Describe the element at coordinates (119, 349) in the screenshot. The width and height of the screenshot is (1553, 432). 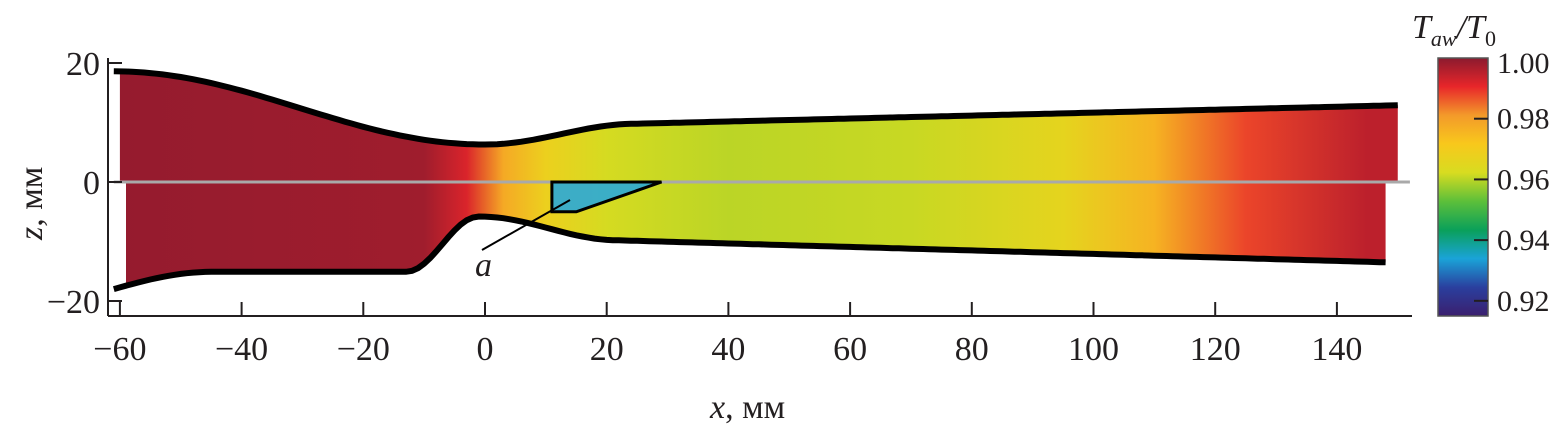
I see `x-tick-label: −60` at that location.